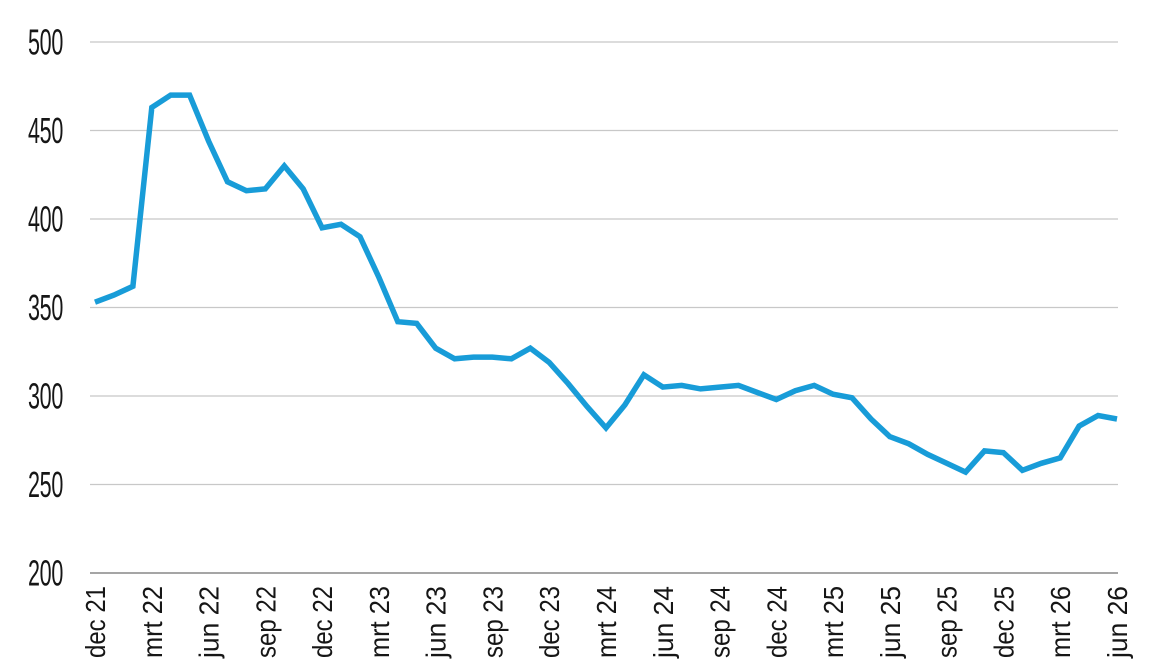 The image size is (1169, 669). What do you see at coordinates (45, 42) in the screenshot?
I see `y-axis-tick-label: 500` at bounding box center [45, 42].